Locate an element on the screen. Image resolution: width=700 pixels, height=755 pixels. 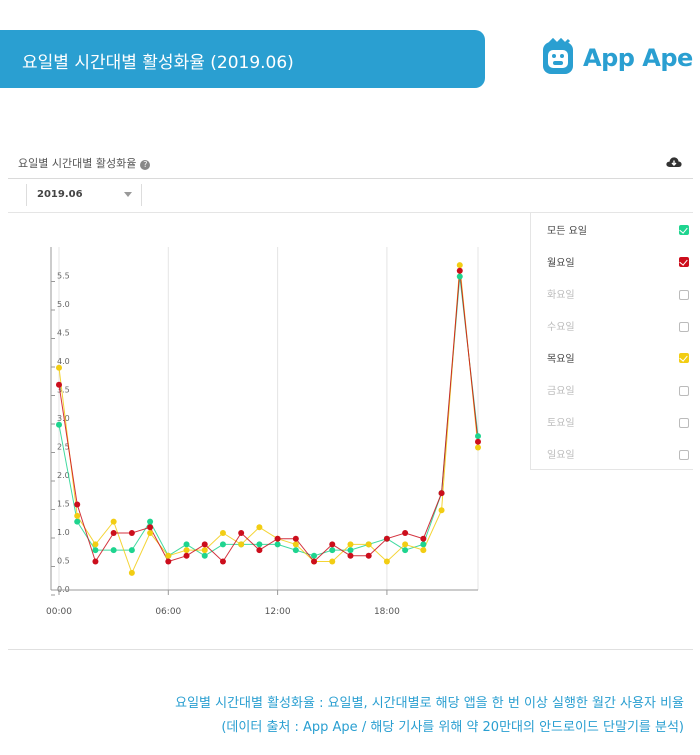
logo-text: App Ape is located at coordinates (638, 58).